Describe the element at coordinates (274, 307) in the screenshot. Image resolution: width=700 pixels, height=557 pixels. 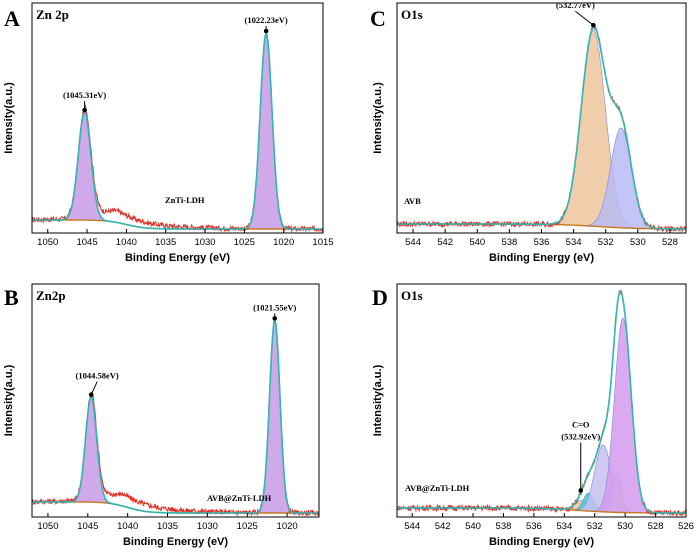
I see `annotation-label: (1021.55eV)` at that location.